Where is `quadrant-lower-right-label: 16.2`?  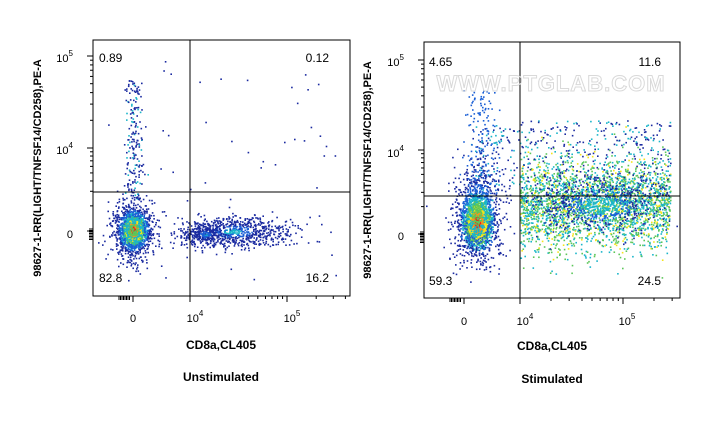 quadrant-lower-right-label: 16.2 is located at coordinates (318, 278).